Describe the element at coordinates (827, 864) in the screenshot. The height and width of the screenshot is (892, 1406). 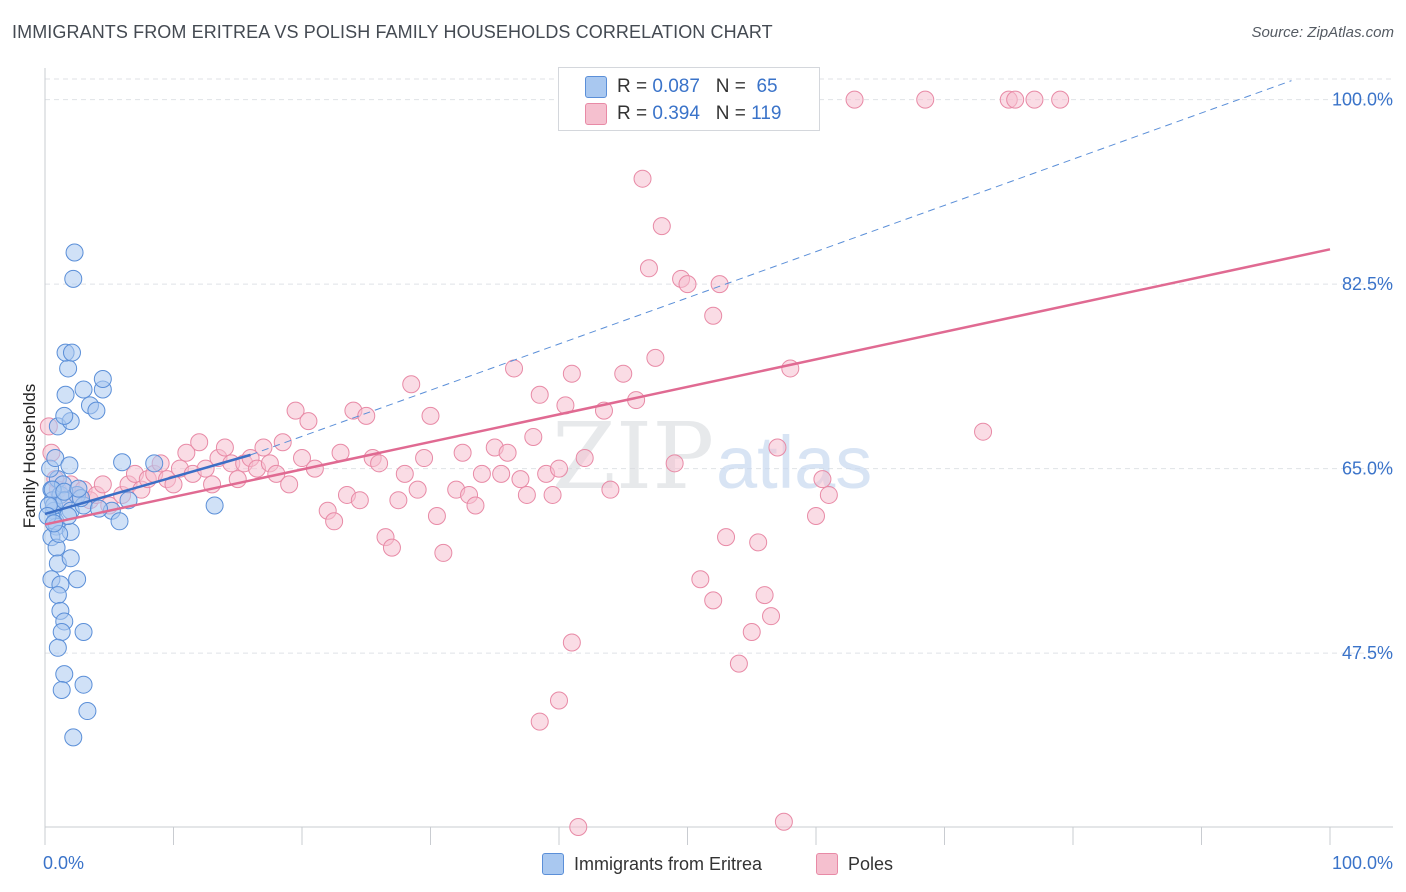
I see `bottom-legend-swatch-pink` at that location.